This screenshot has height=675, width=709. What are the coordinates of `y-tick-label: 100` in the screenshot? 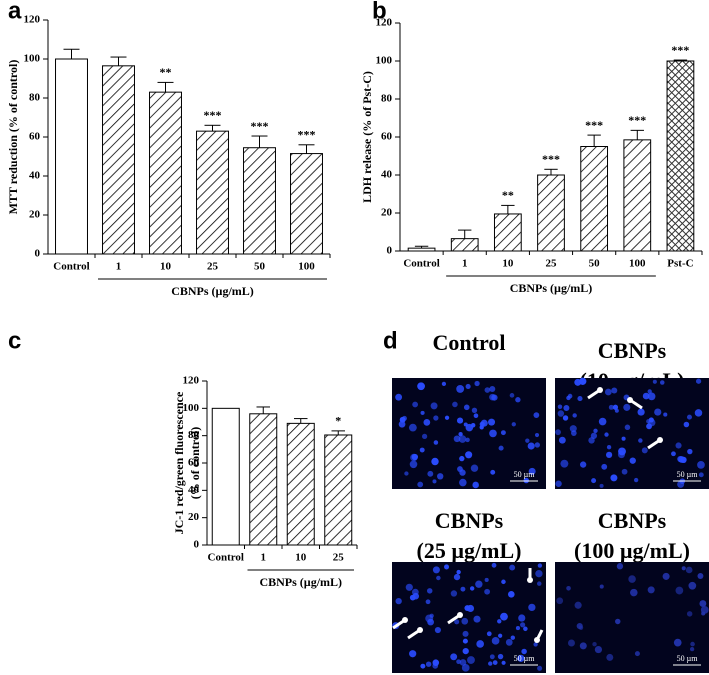 It's located at (32, 59).